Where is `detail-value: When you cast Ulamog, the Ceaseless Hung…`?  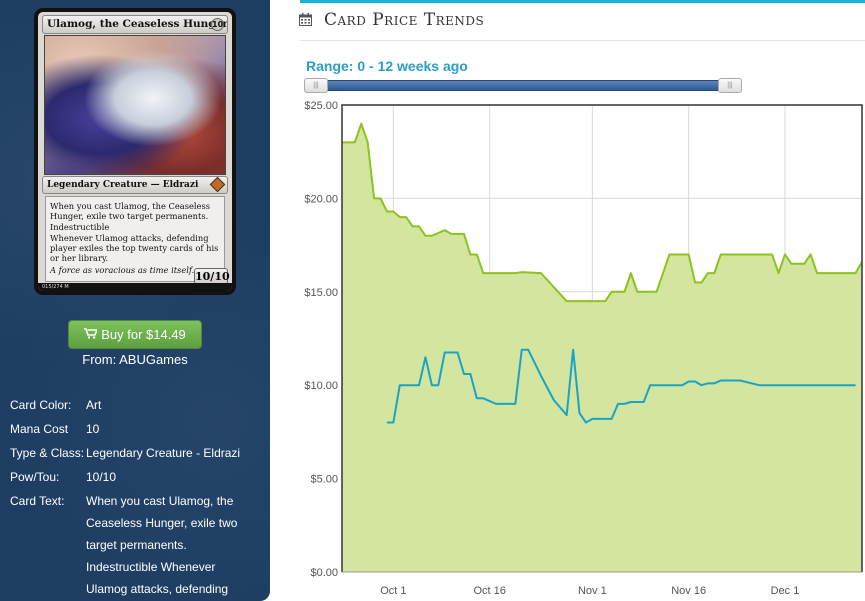
detail-value: When you cast Ulamog, the Ceaseless Hung… is located at coordinates (162, 545).